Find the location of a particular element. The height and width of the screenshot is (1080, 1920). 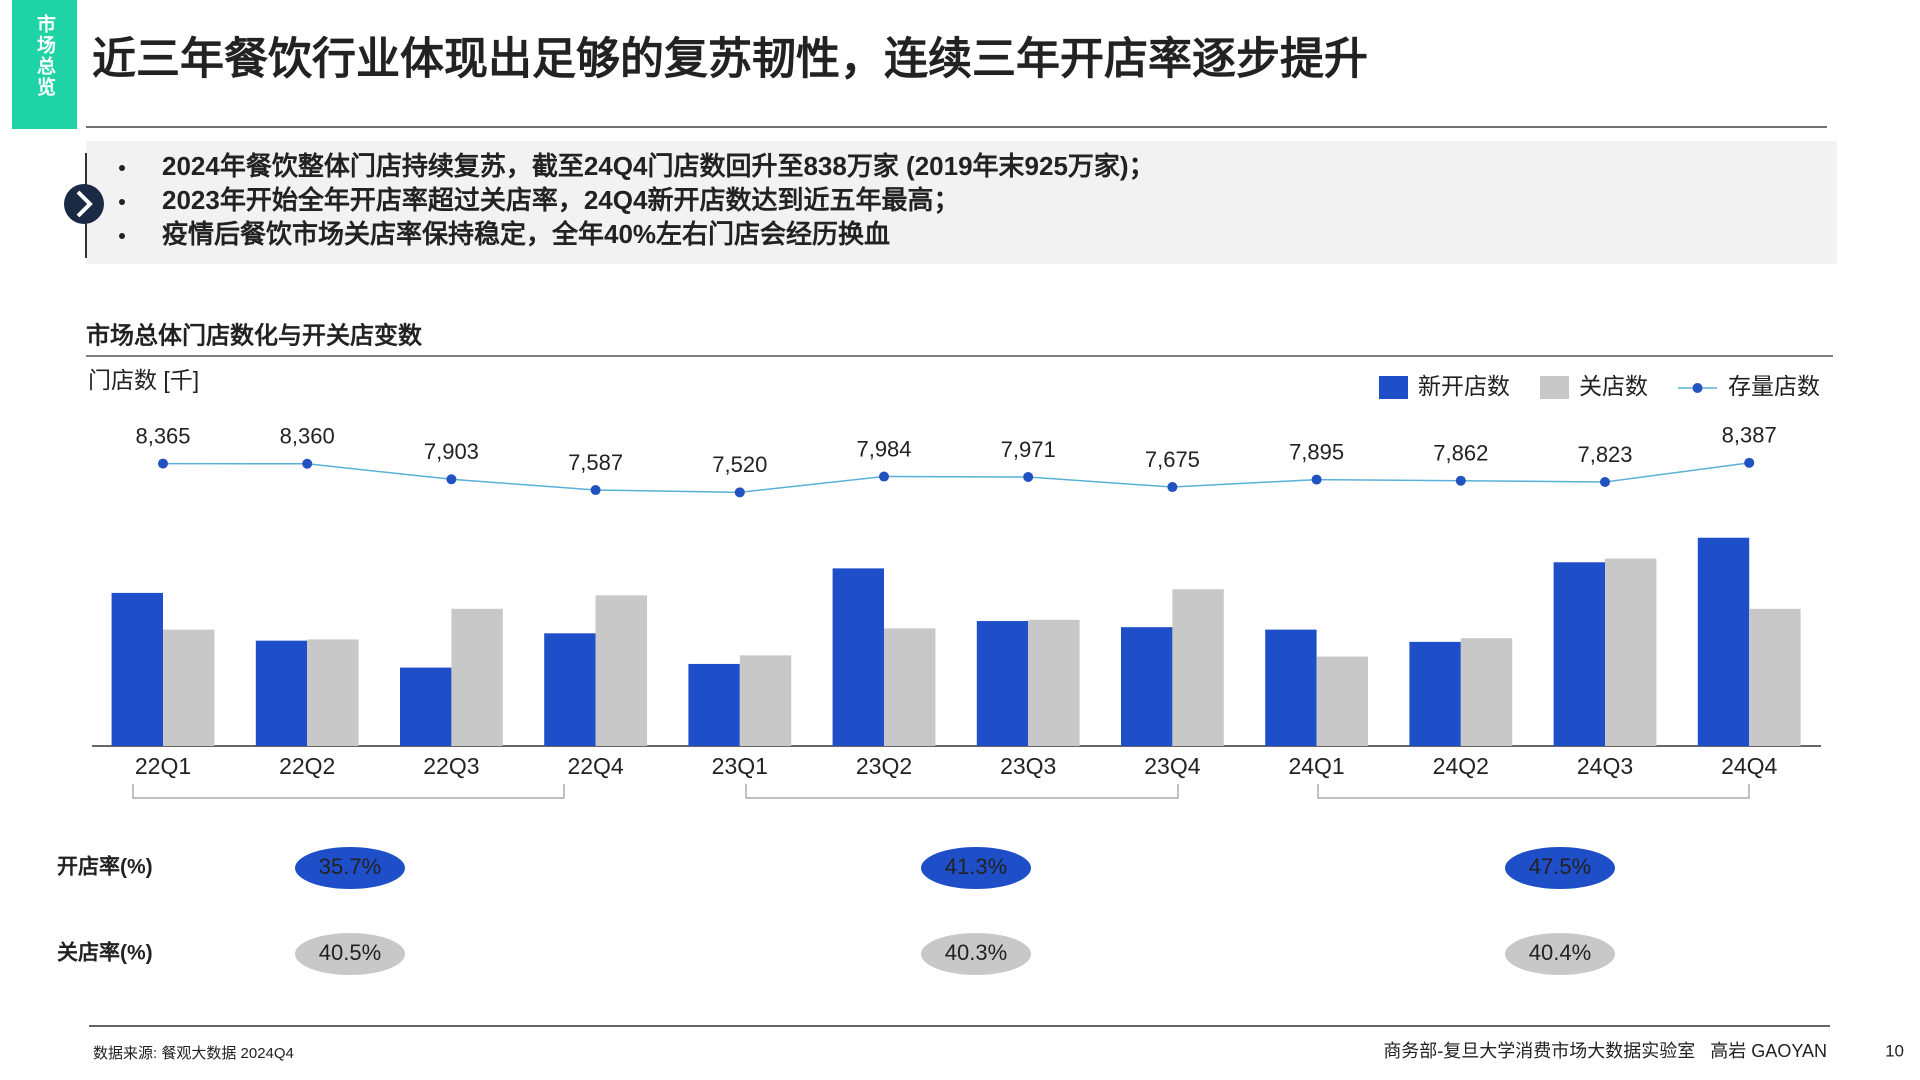

legend-label: 关店数 is located at coordinates (1613, 386).